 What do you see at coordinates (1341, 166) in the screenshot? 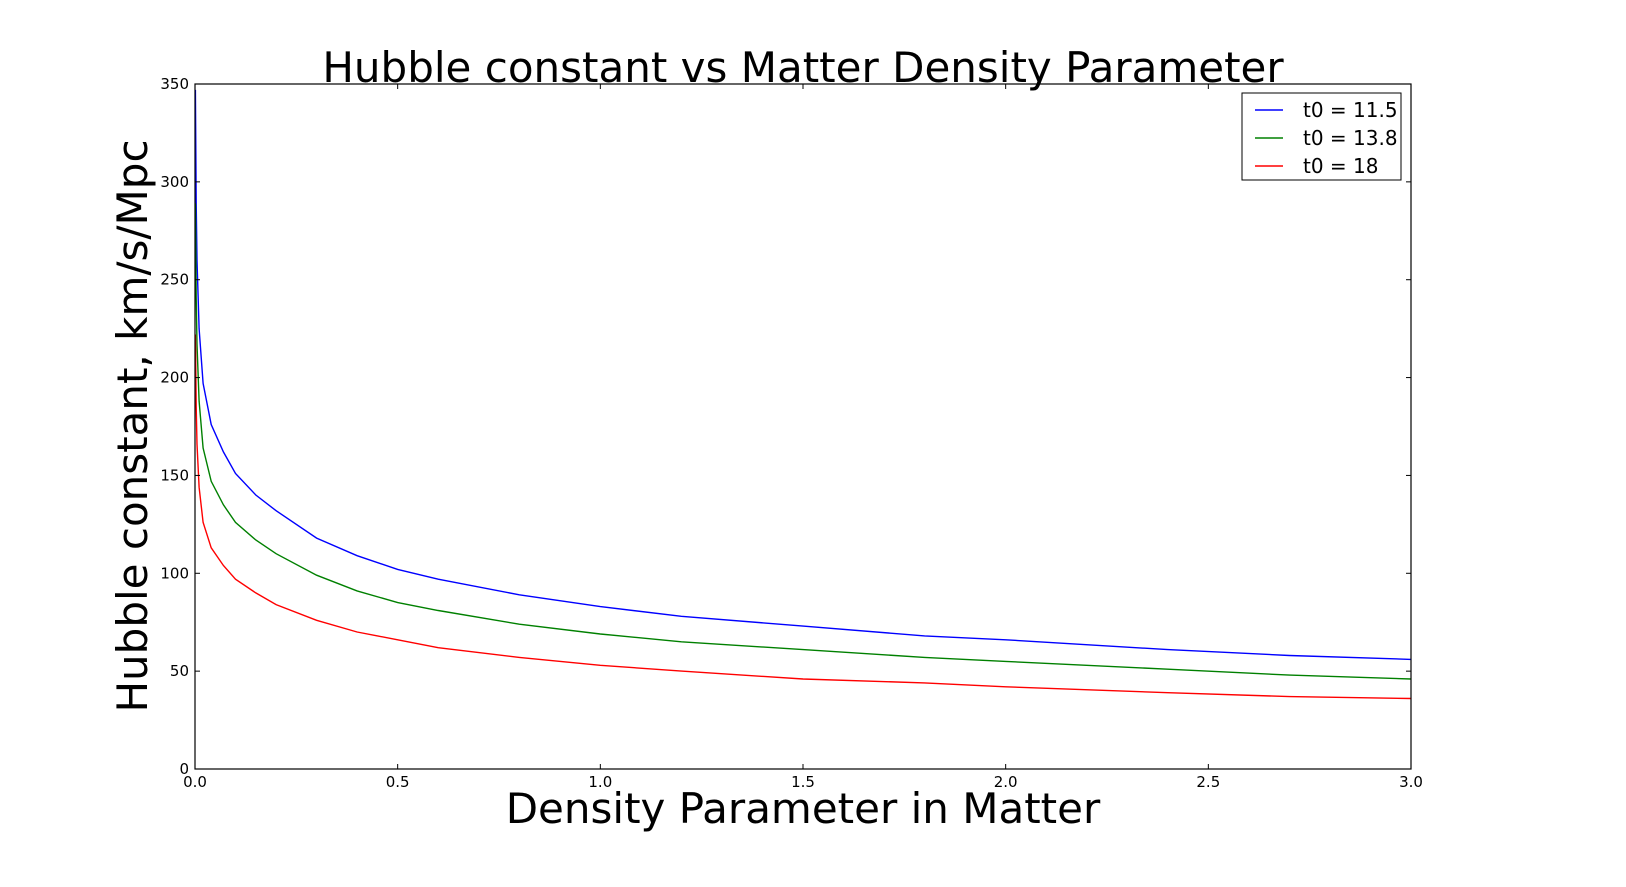
I see `legend-label-3: t0 = 18` at bounding box center [1341, 166].